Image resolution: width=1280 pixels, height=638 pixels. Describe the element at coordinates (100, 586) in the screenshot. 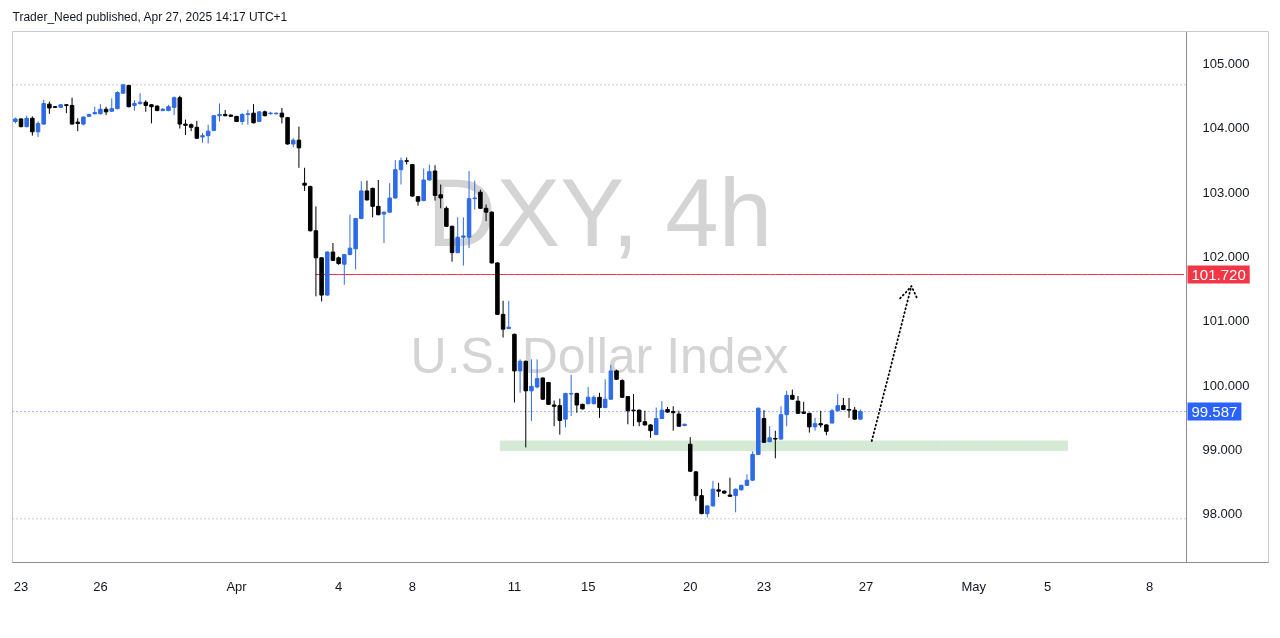

I see `x-tick-label: 26` at that location.